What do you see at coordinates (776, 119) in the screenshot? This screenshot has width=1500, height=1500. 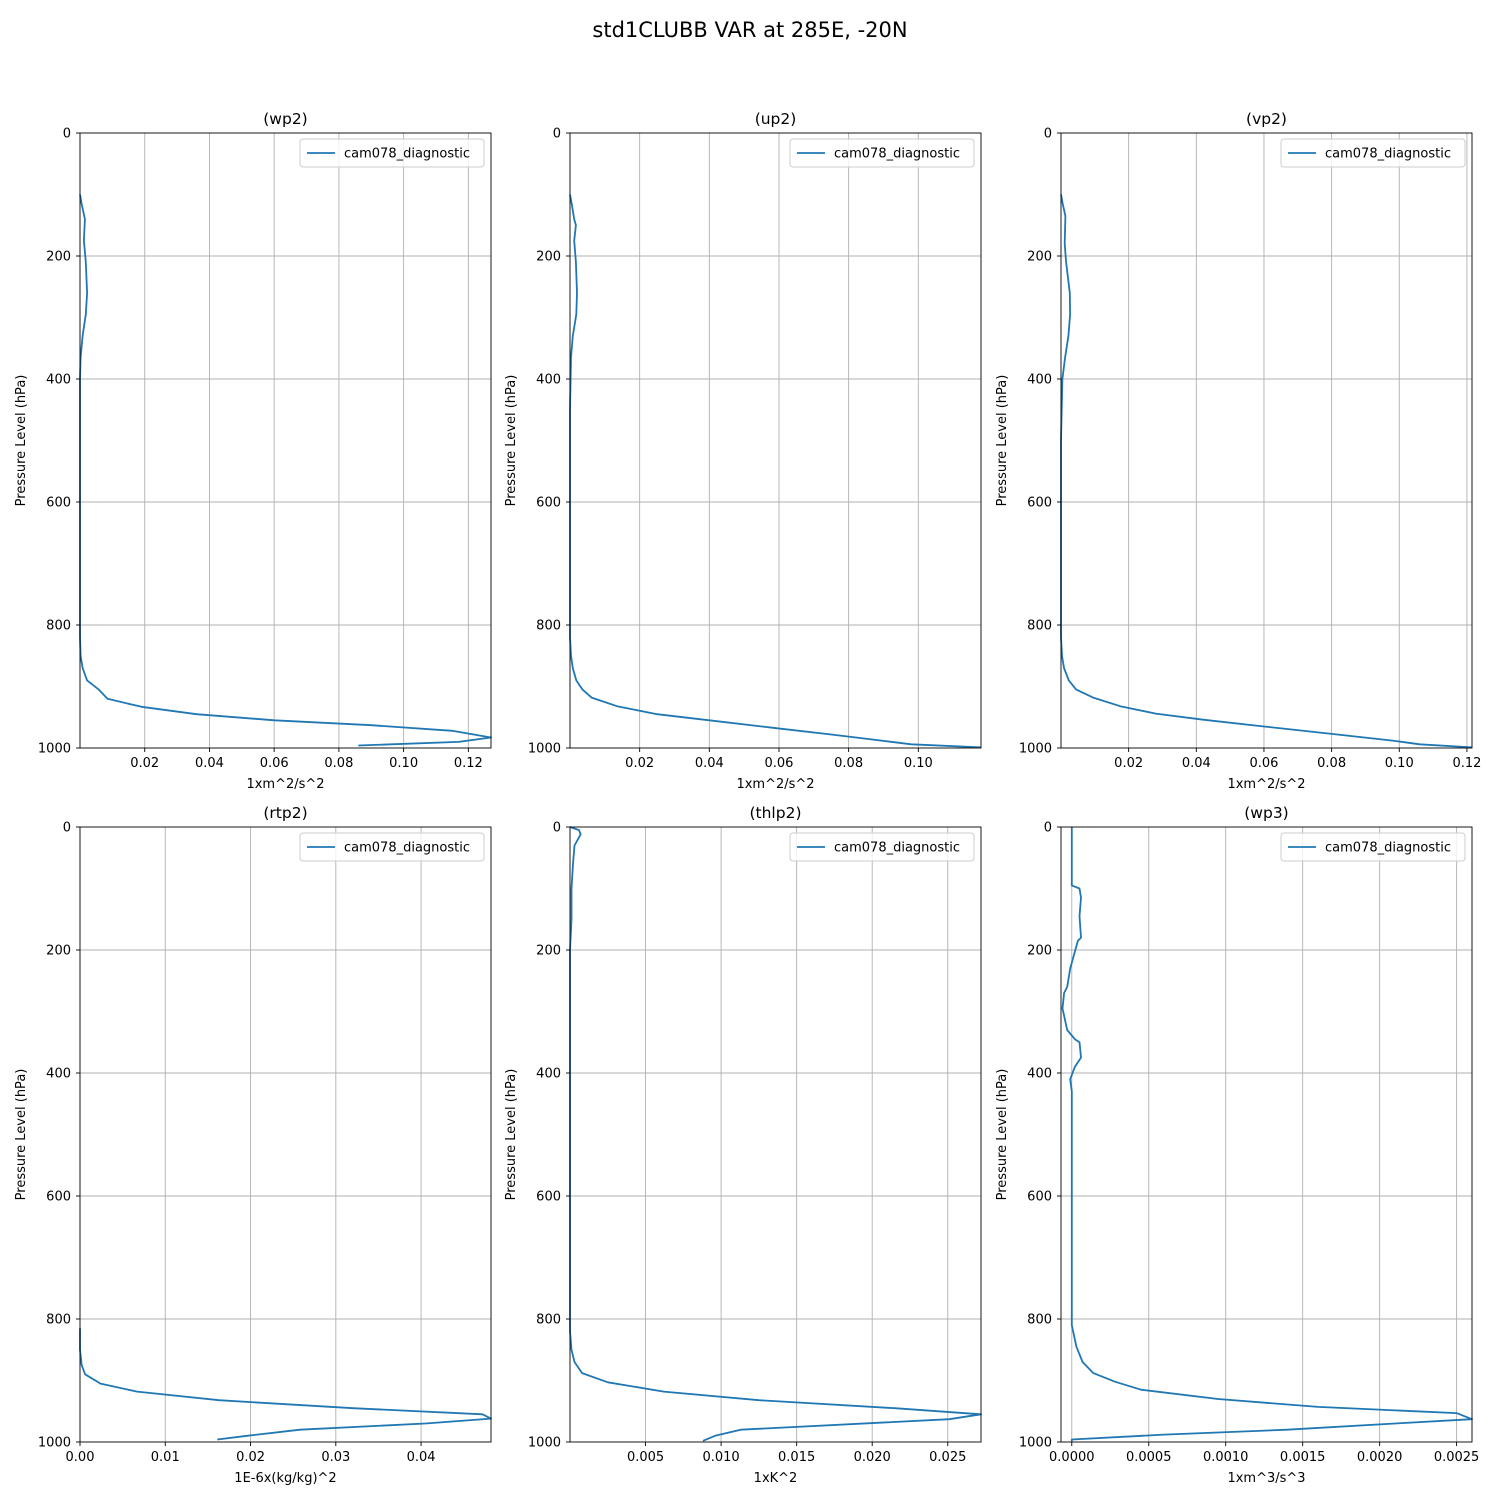 I see `subplot-title: (up2)` at bounding box center [776, 119].